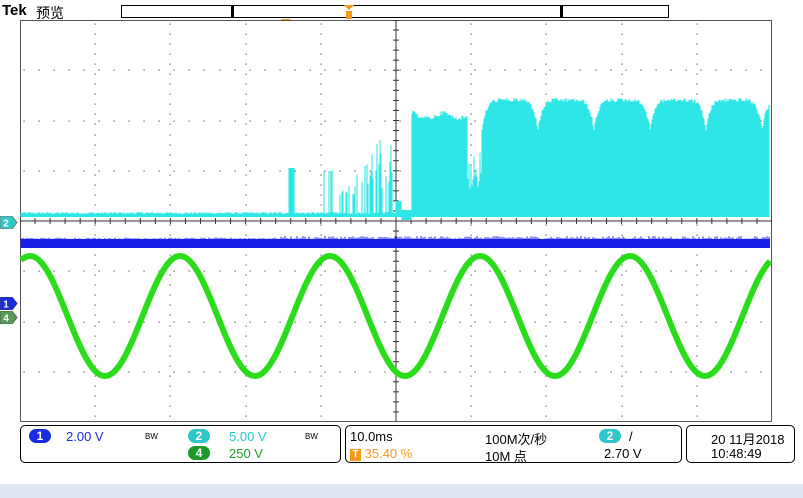 The width and height of the screenshot is (803, 498). Describe the element at coordinates (610, 436) in the screenshot. I see `trigger-source-badge: 2` at that location.